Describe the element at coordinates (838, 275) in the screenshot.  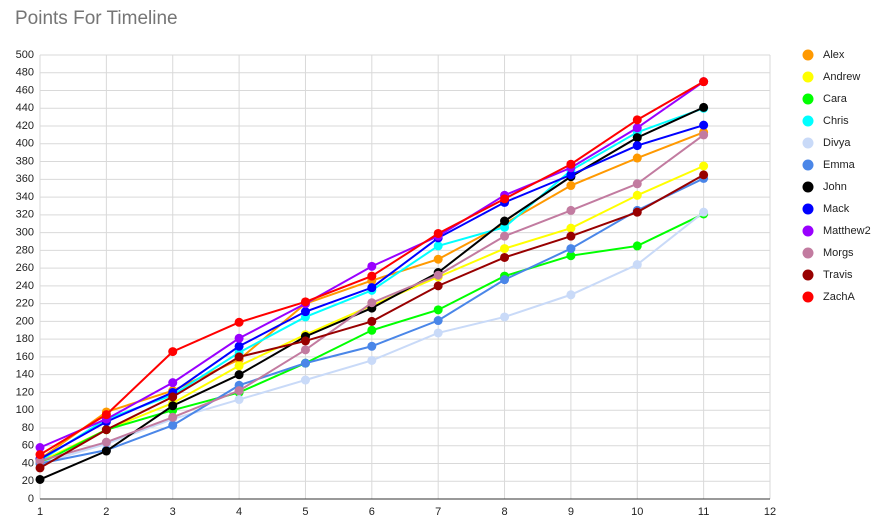
I see `legend-label: Travis` at that location.